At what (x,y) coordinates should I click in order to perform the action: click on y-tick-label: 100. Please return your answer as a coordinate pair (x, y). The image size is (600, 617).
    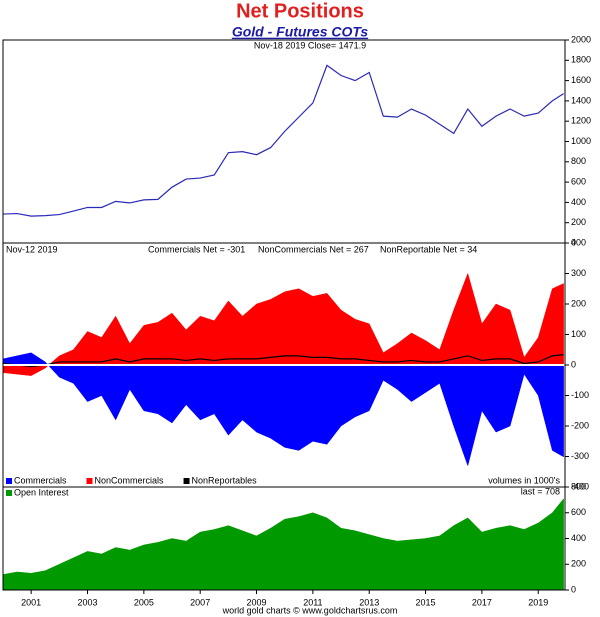
    Looking at the image, I should click on (578, 334).